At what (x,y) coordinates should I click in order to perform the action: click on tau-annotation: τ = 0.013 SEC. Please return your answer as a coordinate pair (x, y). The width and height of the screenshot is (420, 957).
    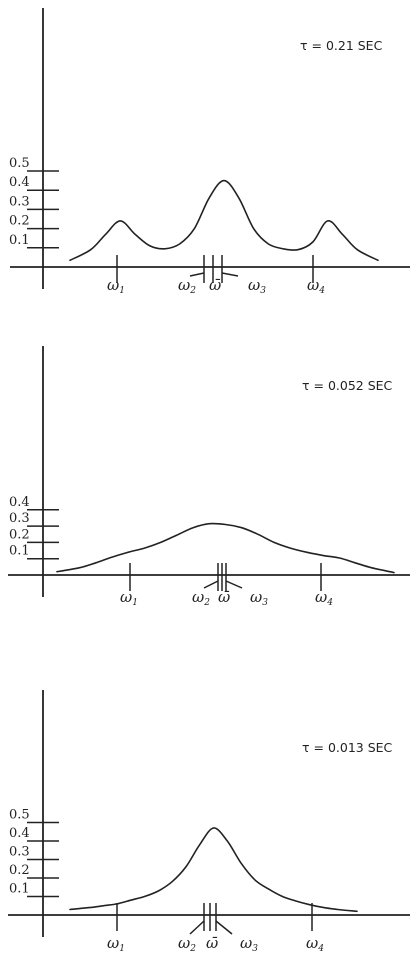
    Looking at the image, I should click on (347, 747).